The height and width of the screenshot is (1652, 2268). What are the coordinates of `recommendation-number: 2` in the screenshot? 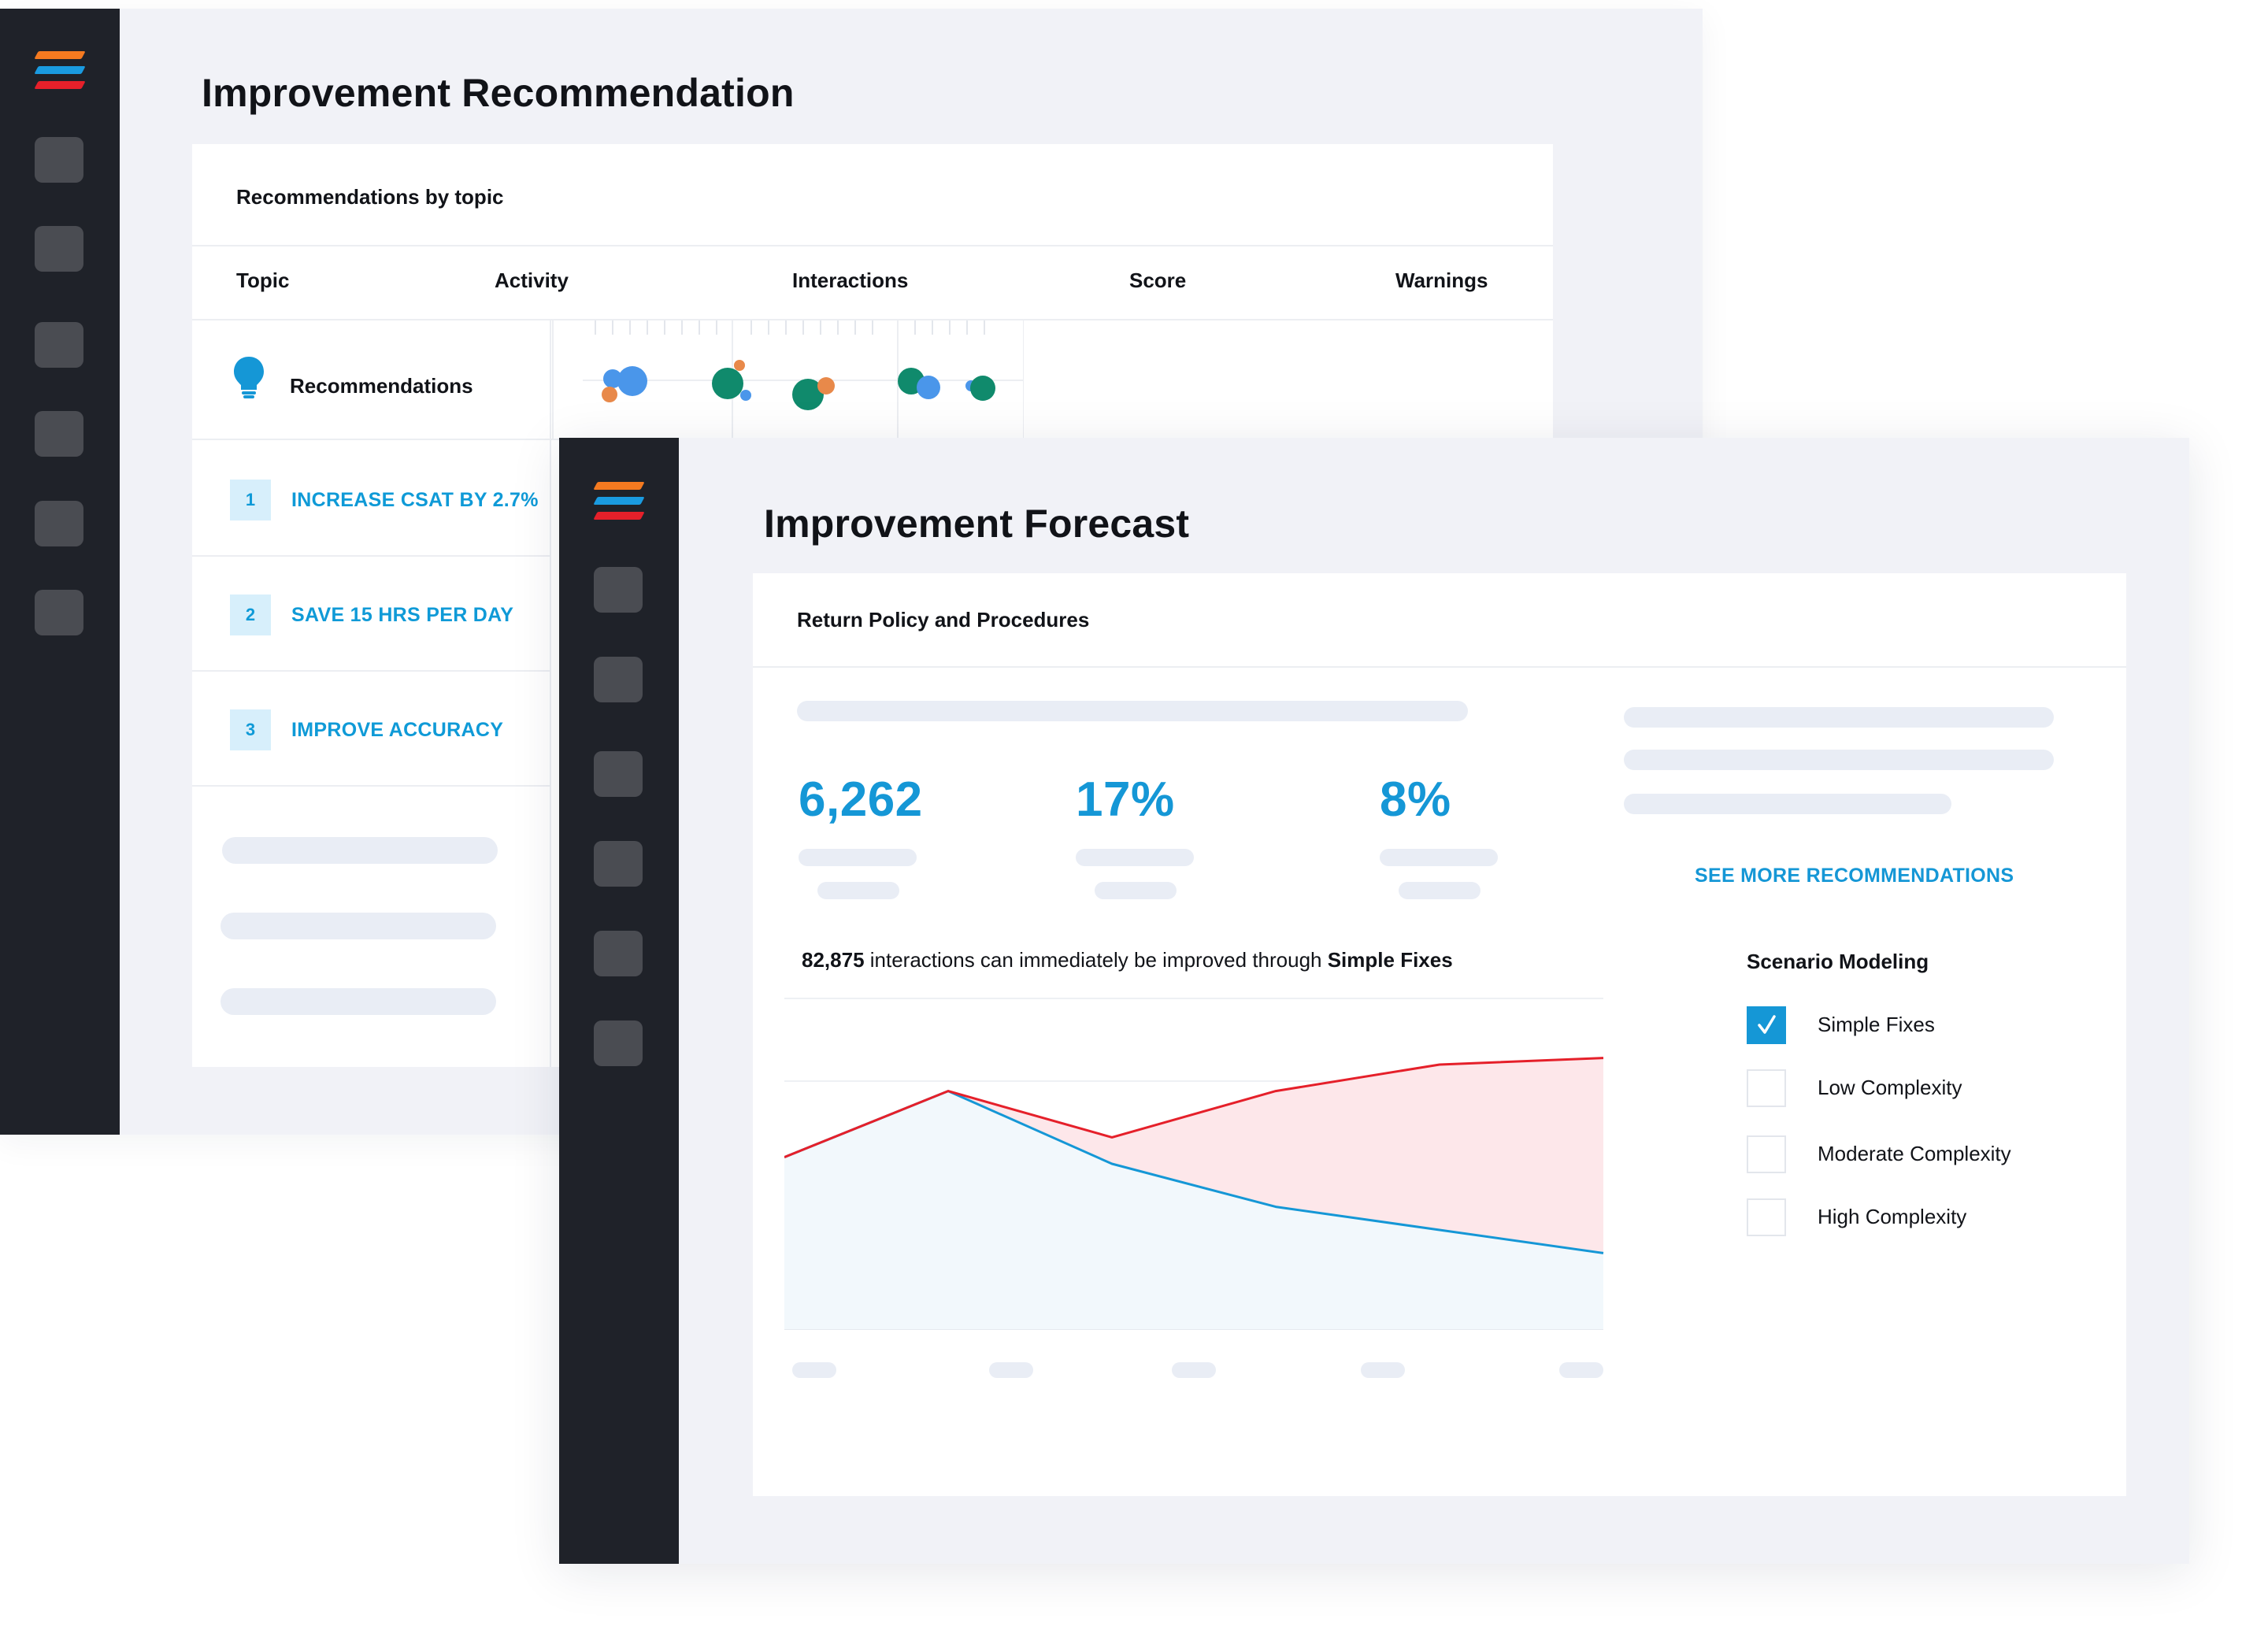 It's located at (250, 614).